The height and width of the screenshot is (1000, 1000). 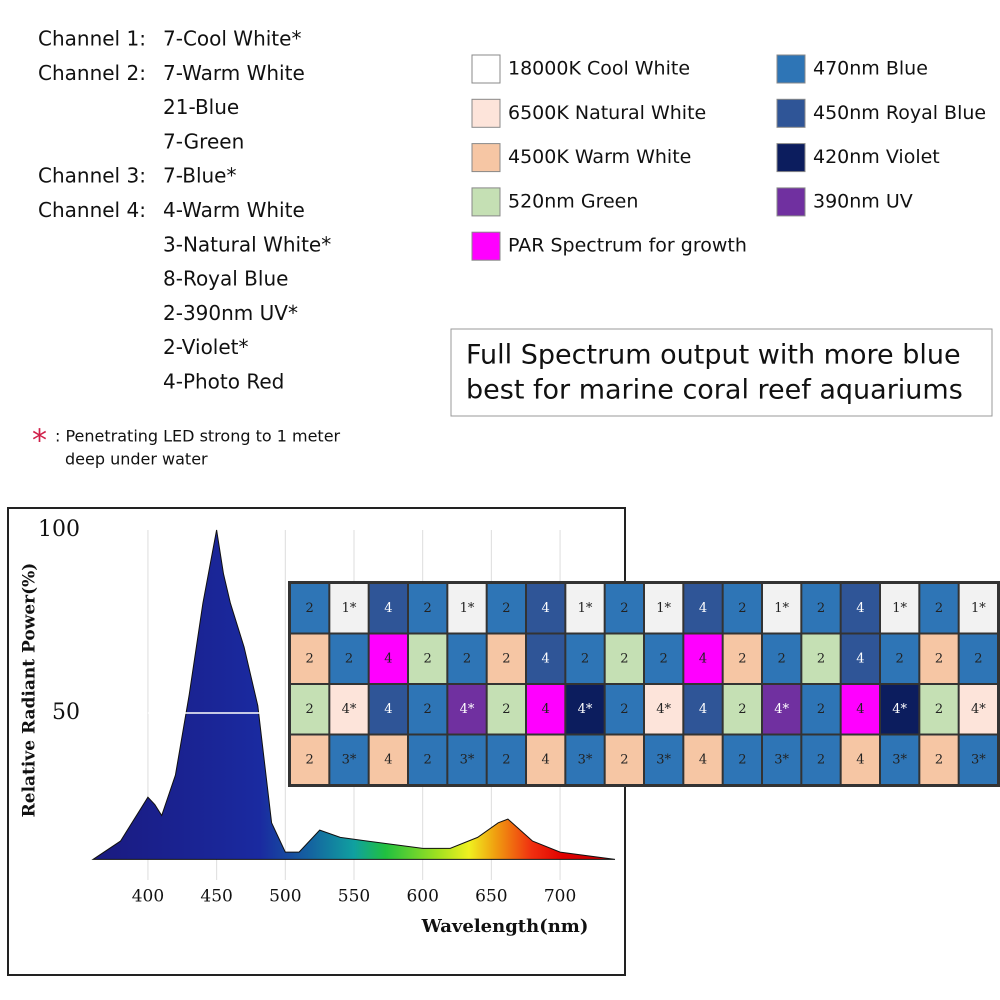 I want to click on y-tick-label: 100, so click(x=59, y=529).